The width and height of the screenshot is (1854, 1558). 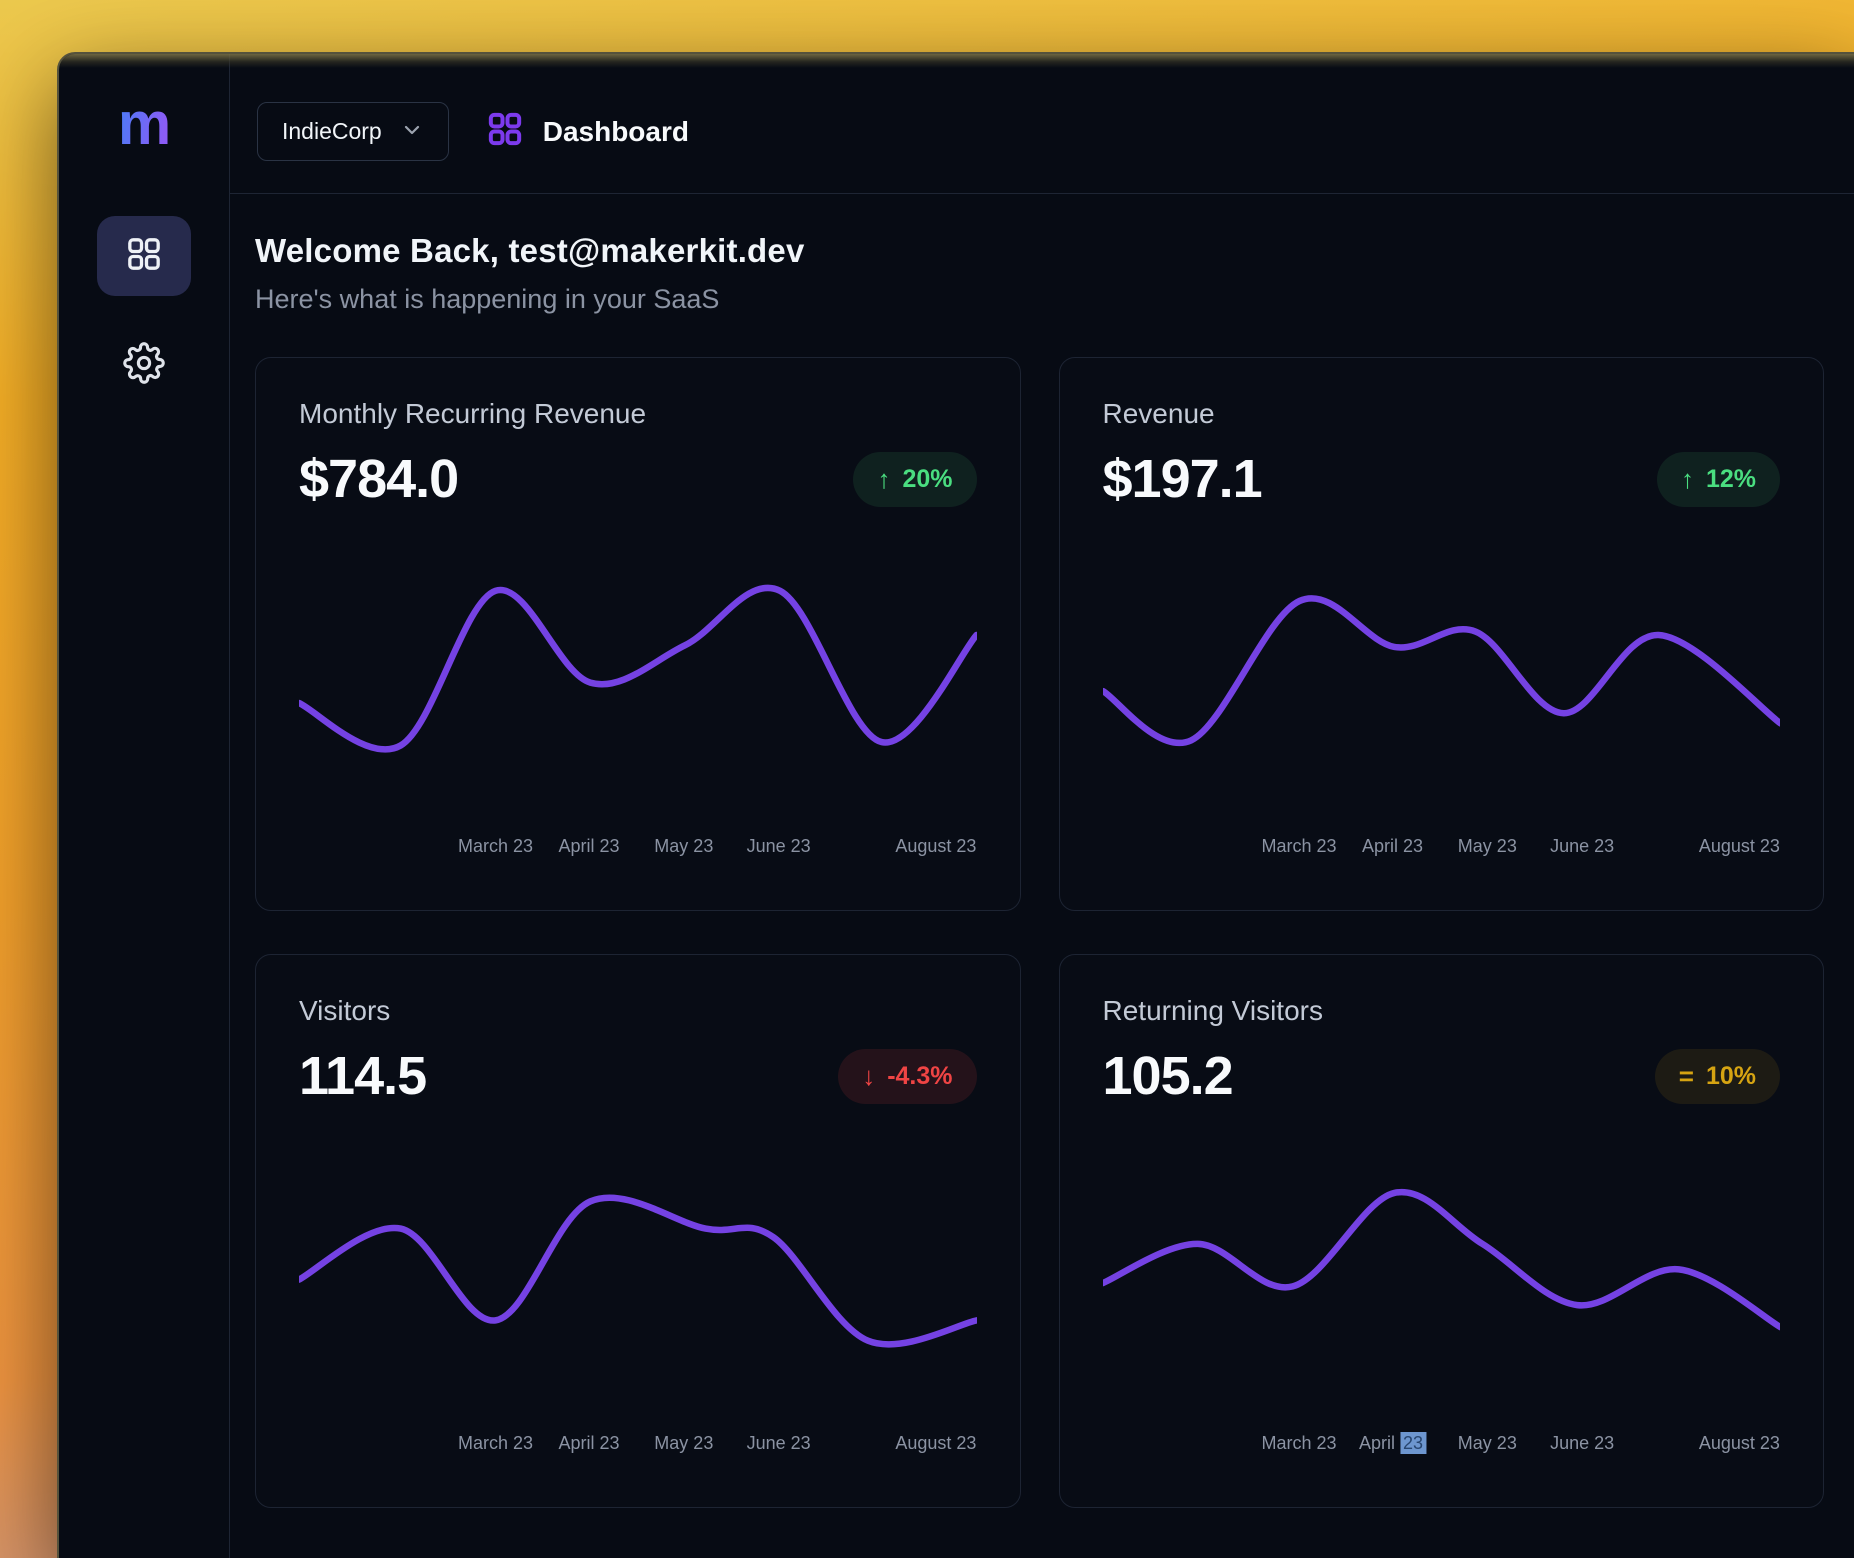 I want to click on arrow-down-icon: ↓, so click(x=869, y=1076).